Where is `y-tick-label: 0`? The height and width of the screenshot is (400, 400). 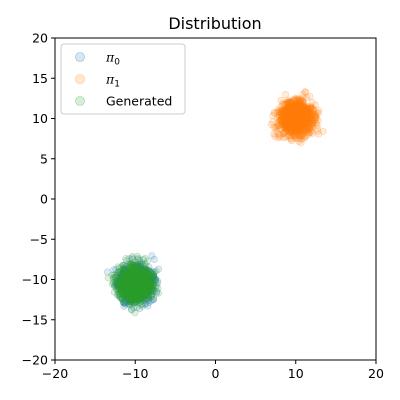
y-tick-label: 0 is located at coordinates (44, 199).